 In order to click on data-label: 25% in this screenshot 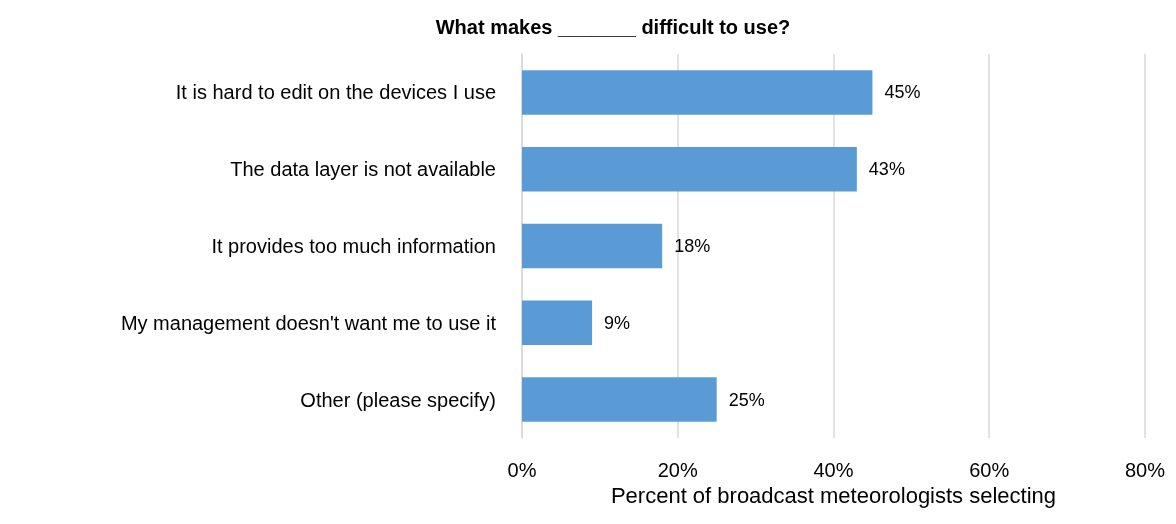, I will do `click(746, 399)`.